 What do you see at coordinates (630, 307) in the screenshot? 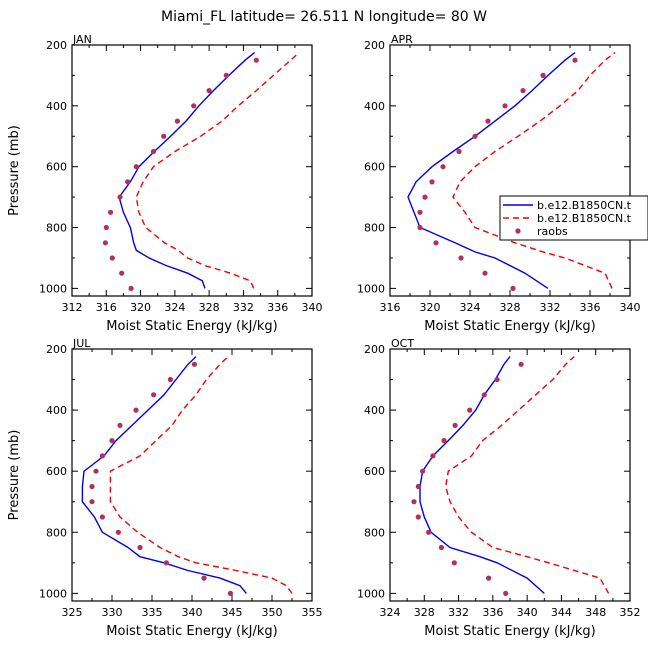
I see `x-tick-label: 340` at bounding box center [630, 307].